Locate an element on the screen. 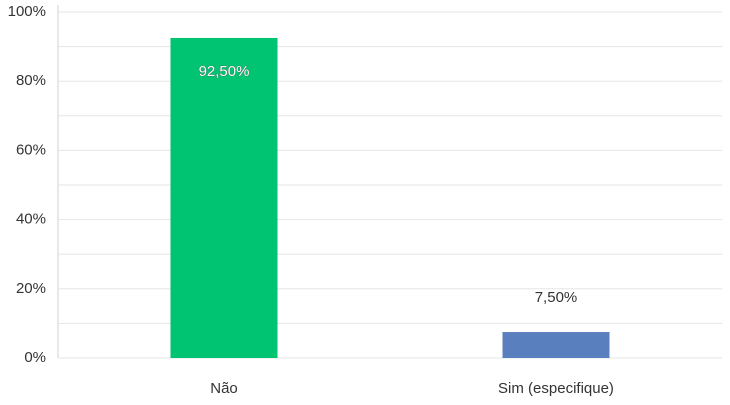 The height and width of the screenshot is (405, 730). y-tick-label: 60% is located at coordinates (31, 149).